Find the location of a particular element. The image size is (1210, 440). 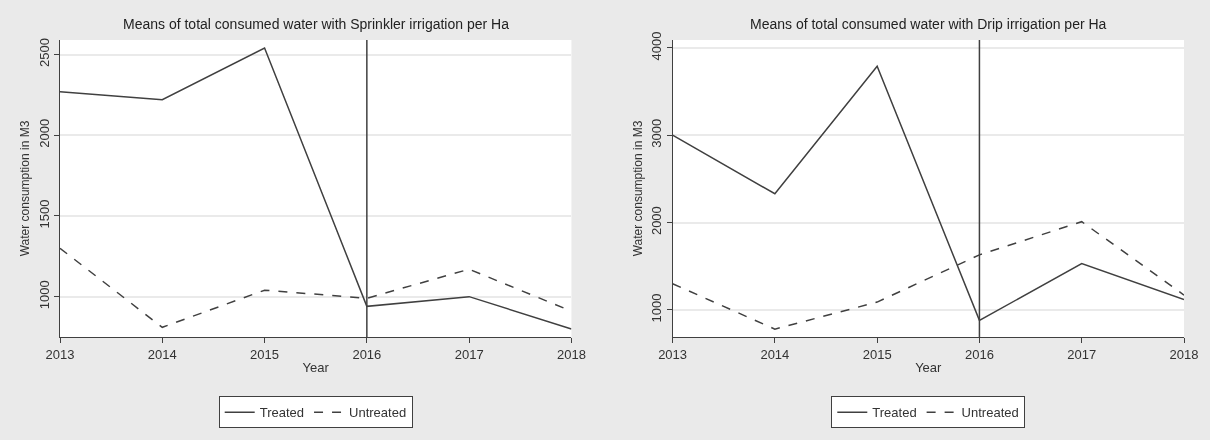

chart-title: Means of total consumed water with Sprinkler irrigation per Ha is located at coordinates (316, 24).